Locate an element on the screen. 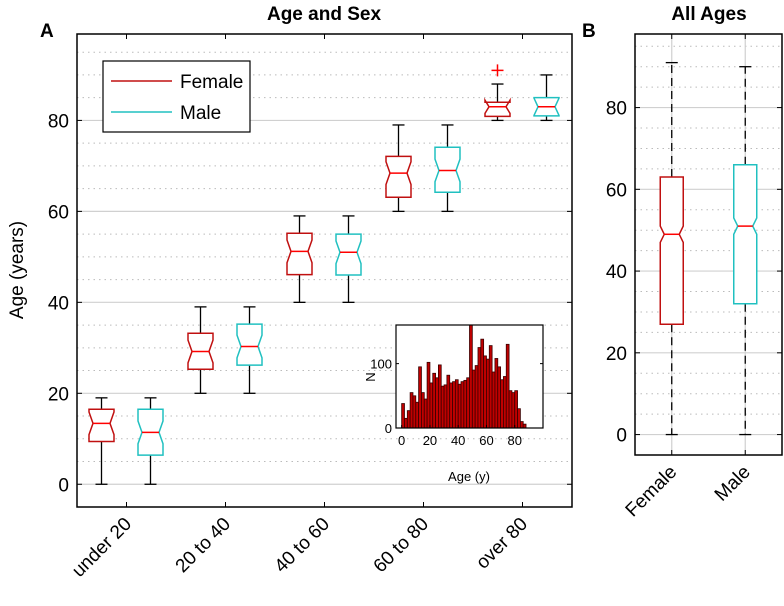 The width and height of the screenshot is (784, 606). legend: Female Male is located at coordinates (176, 96).